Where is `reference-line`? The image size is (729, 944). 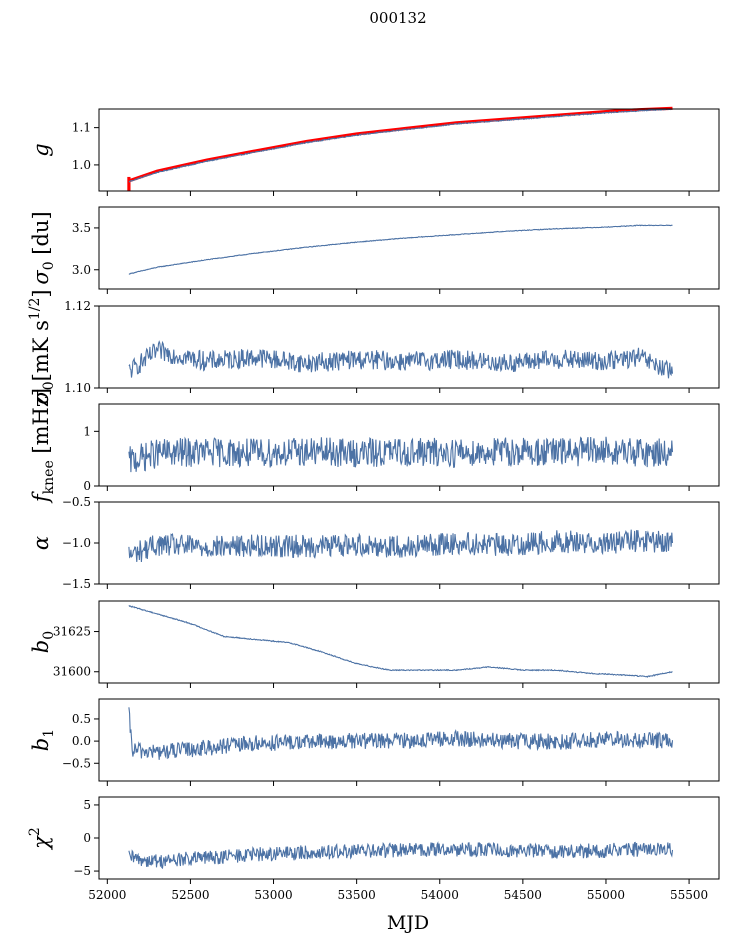 reference-line is located at coordinates (400, 144).